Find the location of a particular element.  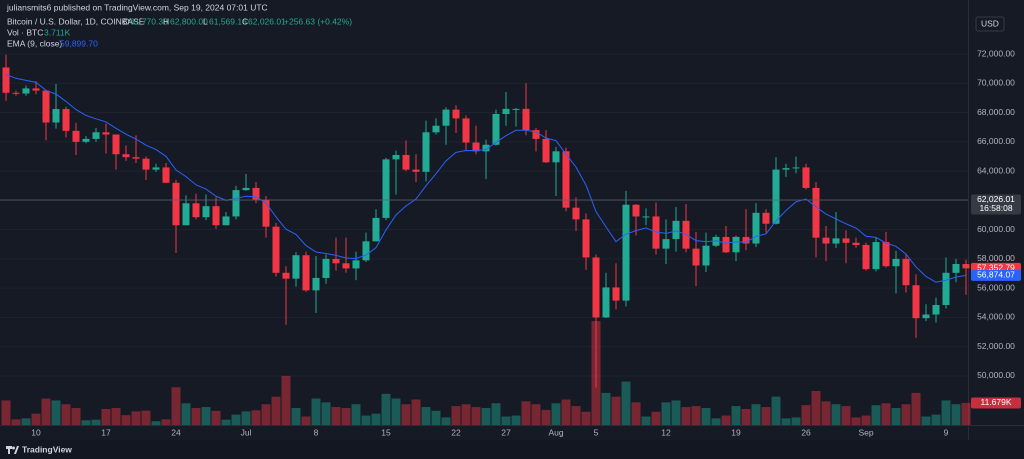

symbol: Bitcoin / U.S. Dollar, 1D, COINBASE is located at coordinates (76, 21).